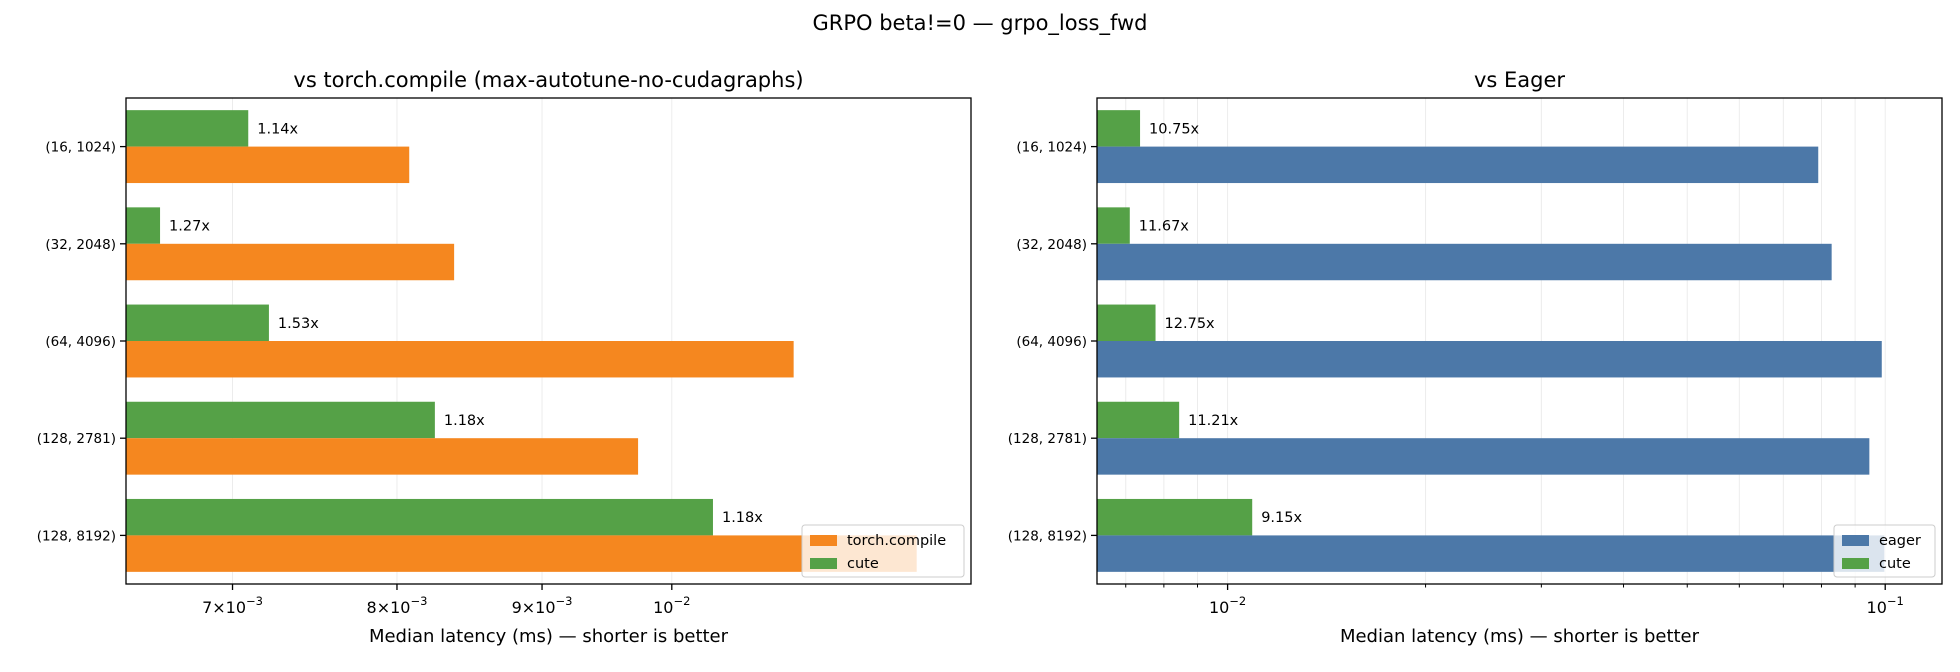 Image resolution: width=1960 pixels, height=672 pixels. I want to click on figure-title: GRPO beta!=0 — grpo_loss_fwd, so click(979, 23).